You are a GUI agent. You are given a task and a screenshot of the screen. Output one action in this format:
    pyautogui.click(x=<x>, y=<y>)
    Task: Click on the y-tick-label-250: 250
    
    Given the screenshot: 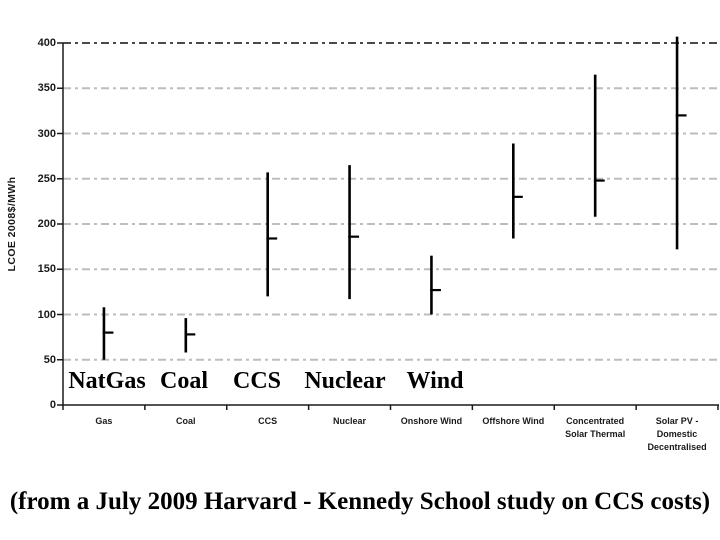 What is the action you would take?
    pyautogui.click(x=46, y=178)
    